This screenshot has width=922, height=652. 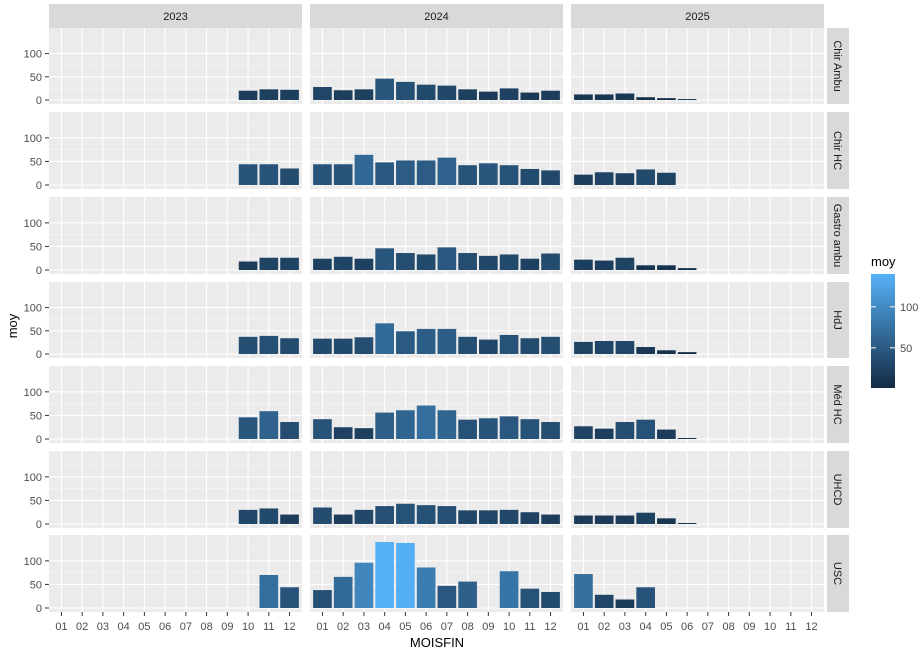 What do you see at coordinates (447, 627) in the screenshot?
I see `x-tick-label: 07` at bounding box center [447, 627].